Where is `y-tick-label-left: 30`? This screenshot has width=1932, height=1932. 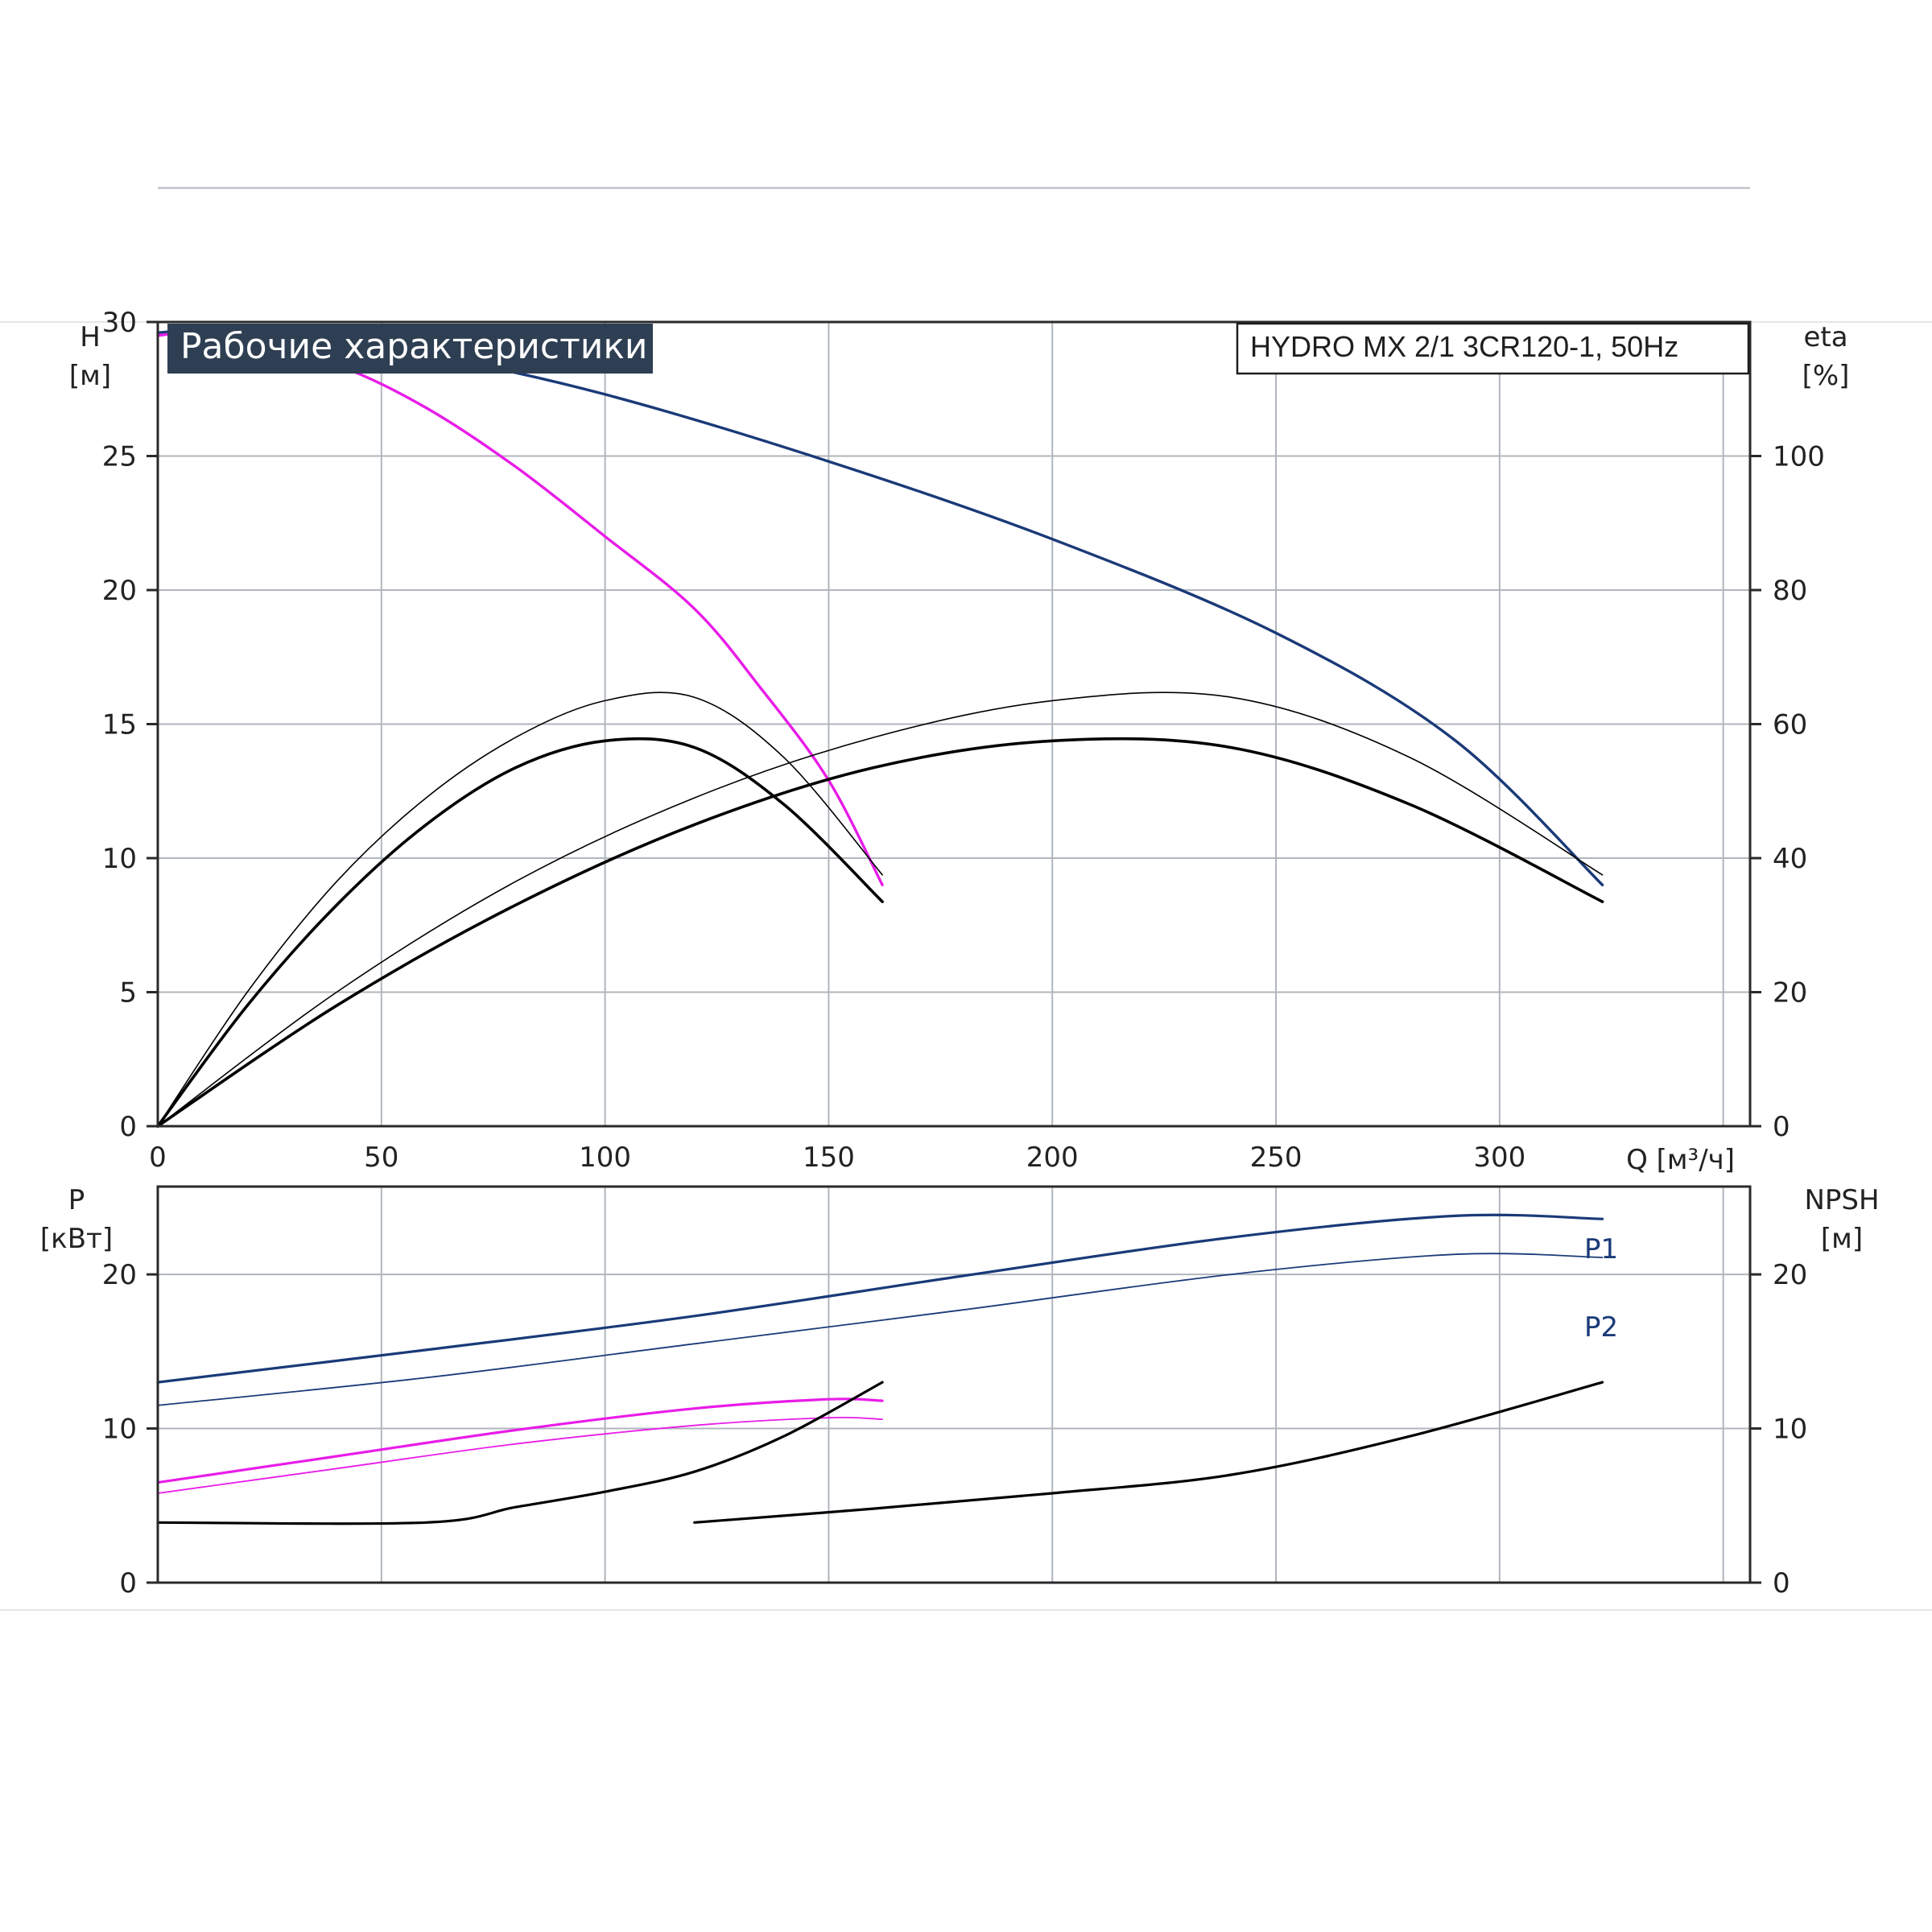
y-tick-label-left: 30 is located at coordinates (119, 323).